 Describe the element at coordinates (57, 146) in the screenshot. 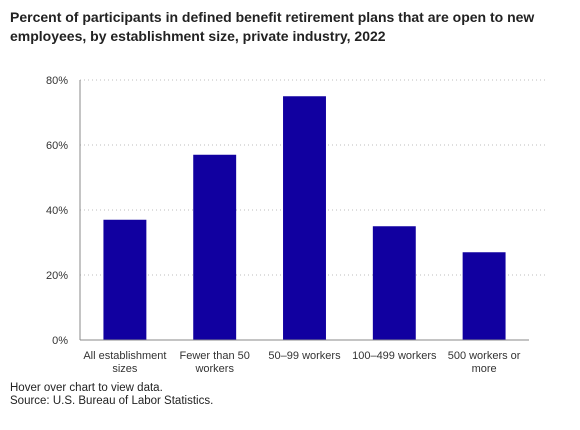

I see `y-tick-label: 60%` at that location.